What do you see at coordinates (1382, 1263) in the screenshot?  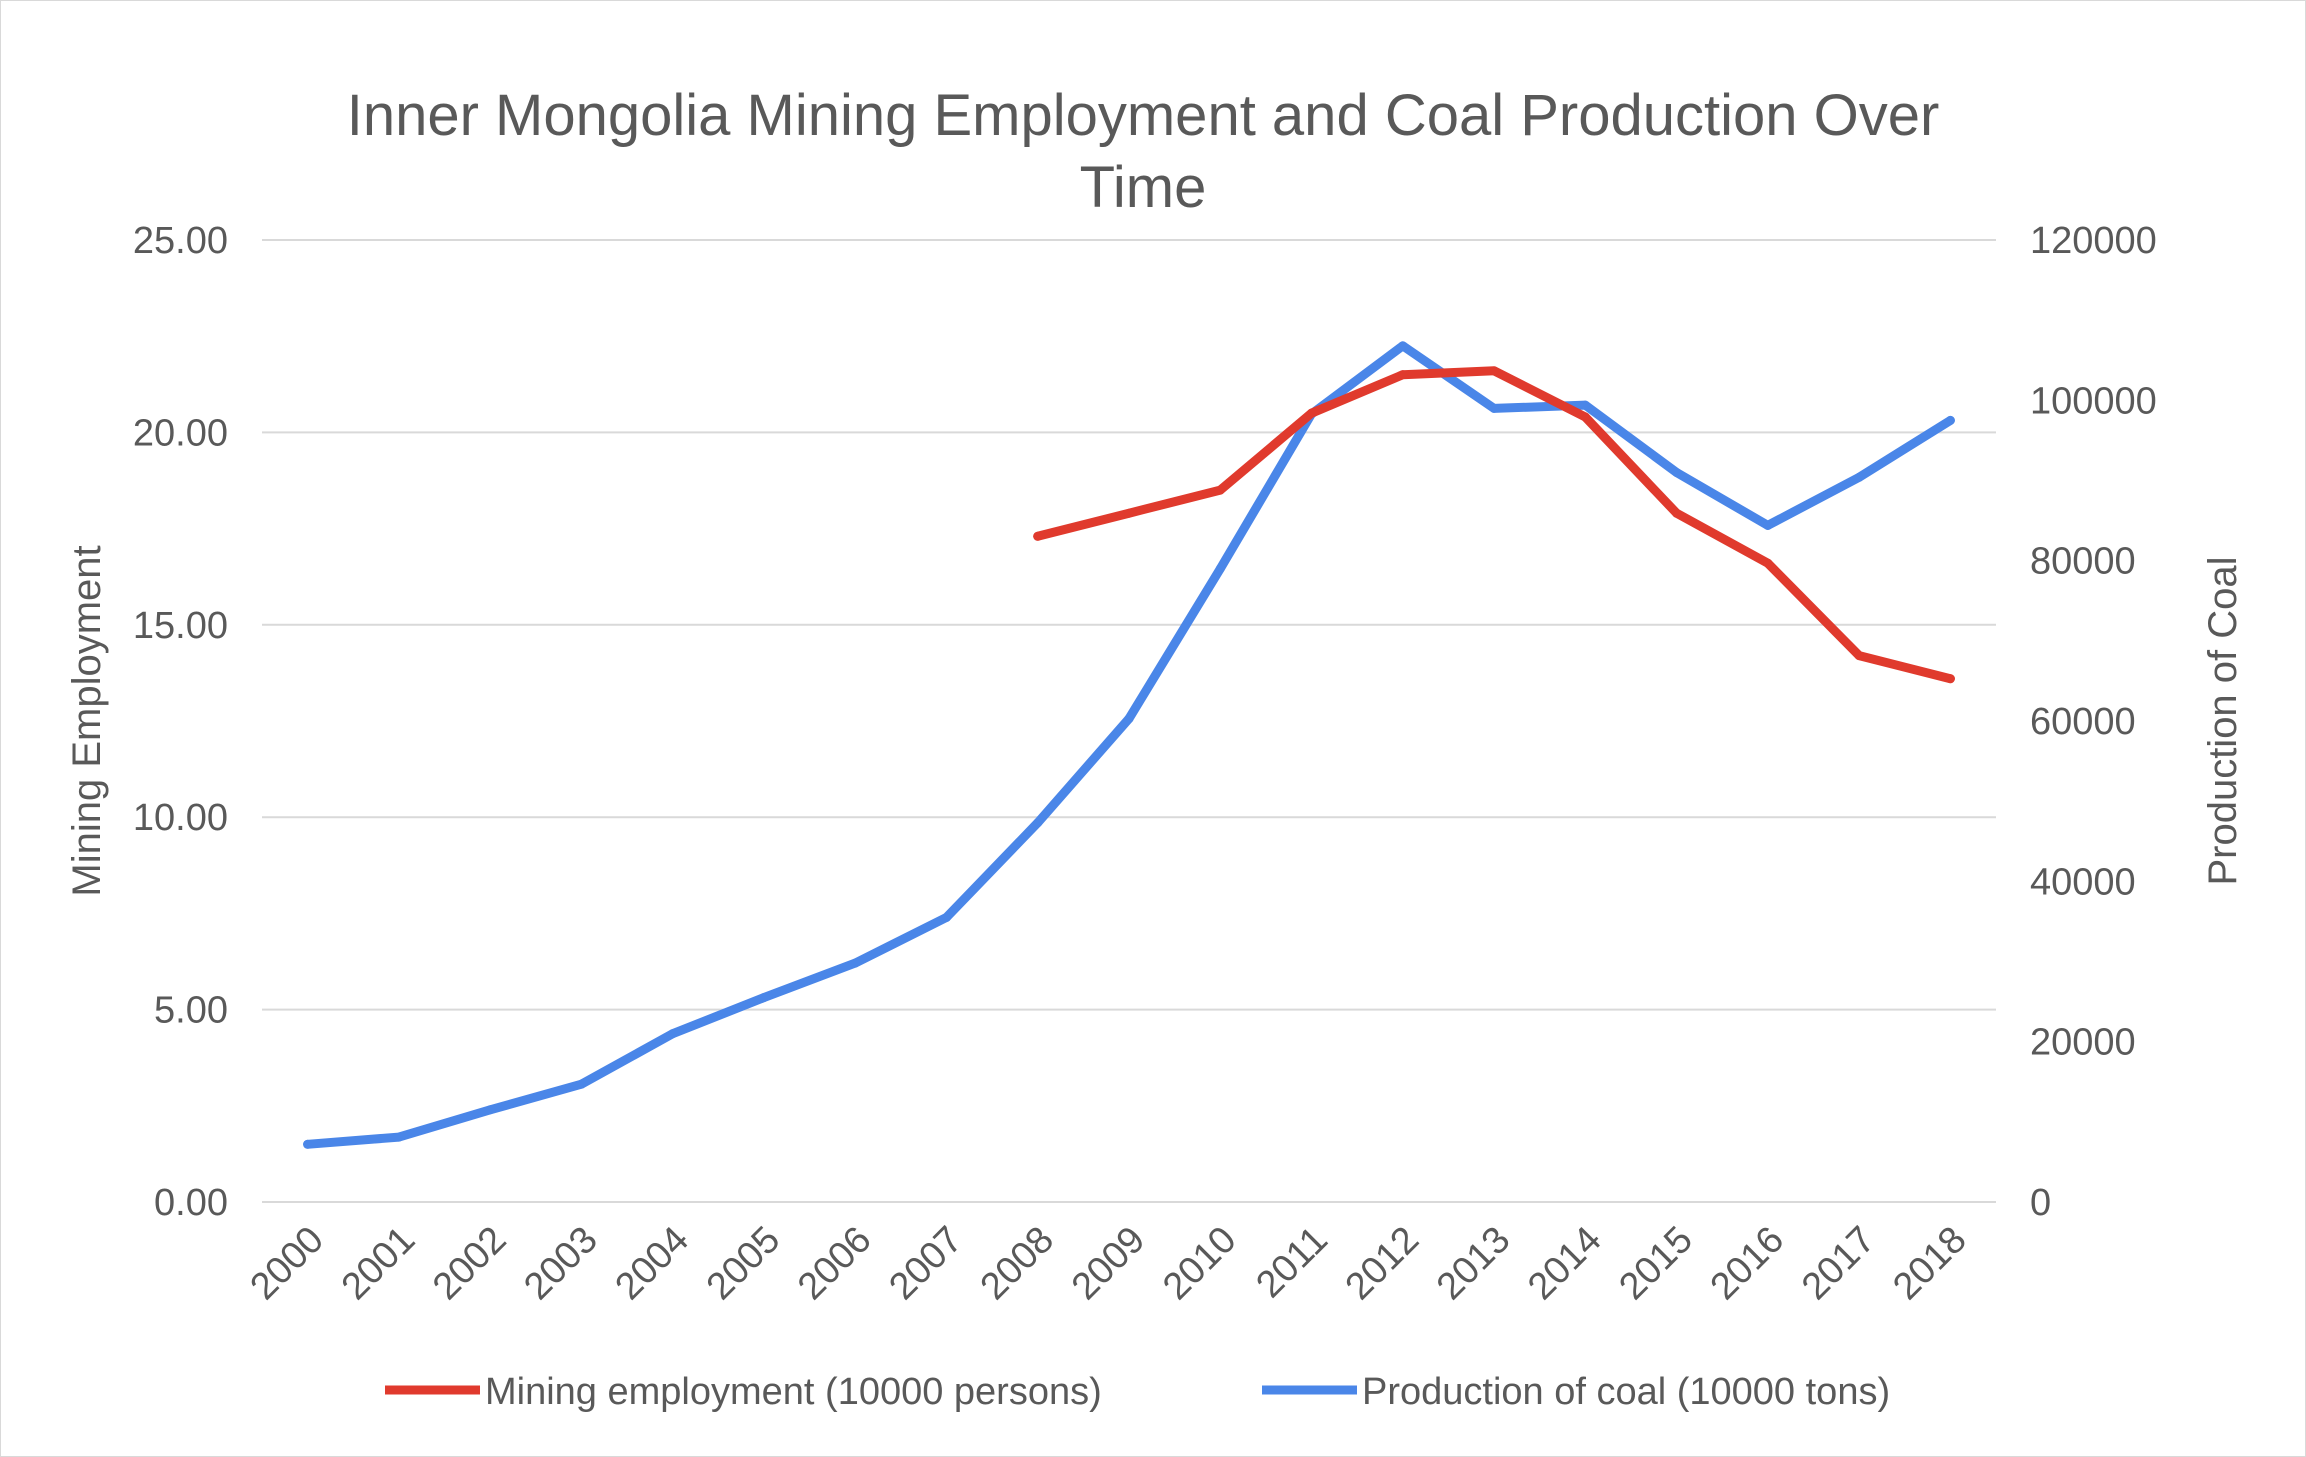 I see `x-axis-tick-label: 2012` at bounding box center [1382, 1263].